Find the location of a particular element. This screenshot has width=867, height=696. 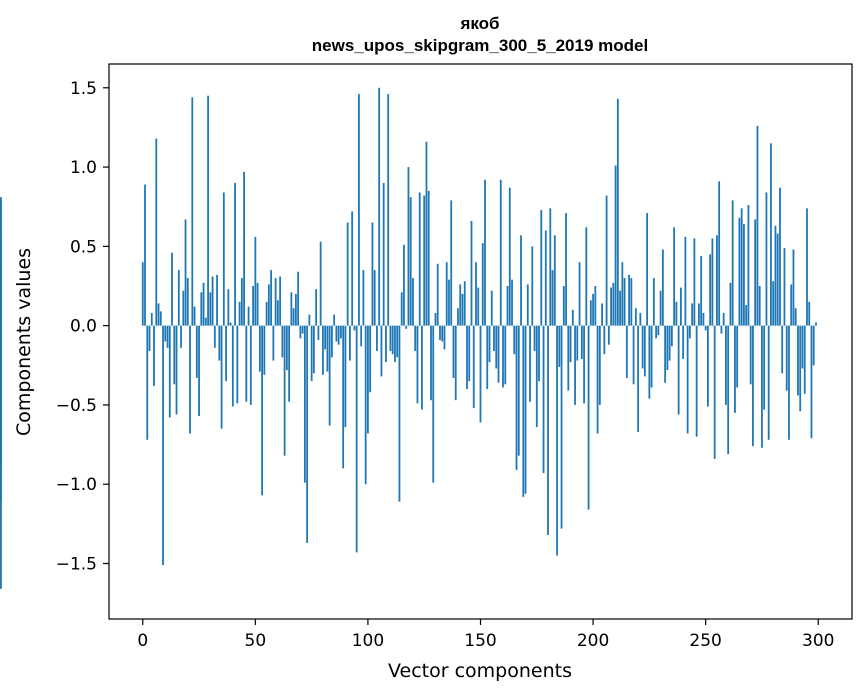

y-tick-label: 0.5 is located at coordinates (83, 247).